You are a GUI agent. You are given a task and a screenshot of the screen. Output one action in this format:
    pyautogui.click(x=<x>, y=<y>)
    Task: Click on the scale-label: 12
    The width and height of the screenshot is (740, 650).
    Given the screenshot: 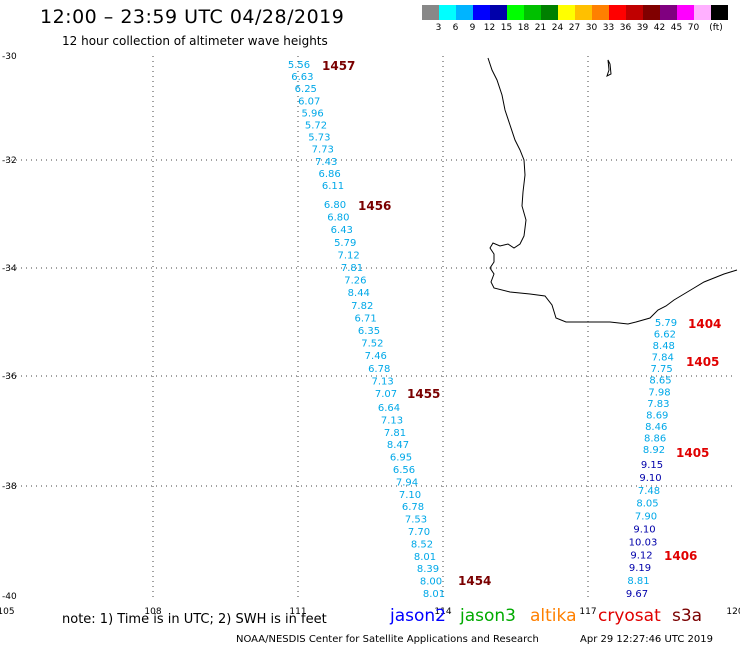 What is the action you would take?
    pyautogui.click(x=489, y=28)
    